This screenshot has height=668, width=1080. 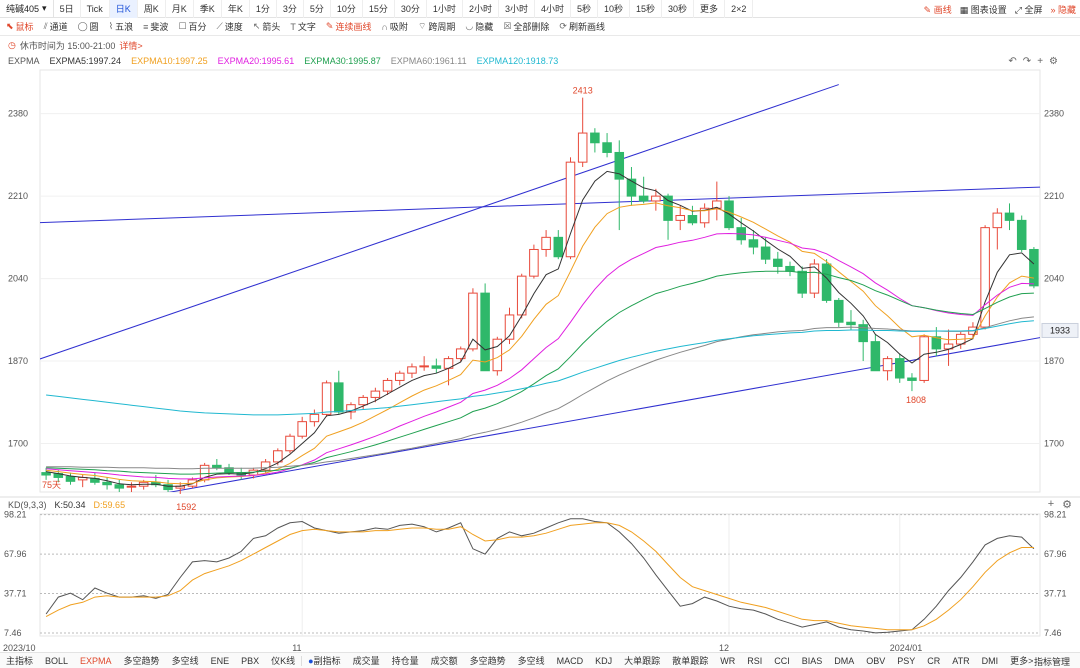 I want to click on tool-item: ≡ 斐波, so click(x=155, y=26).